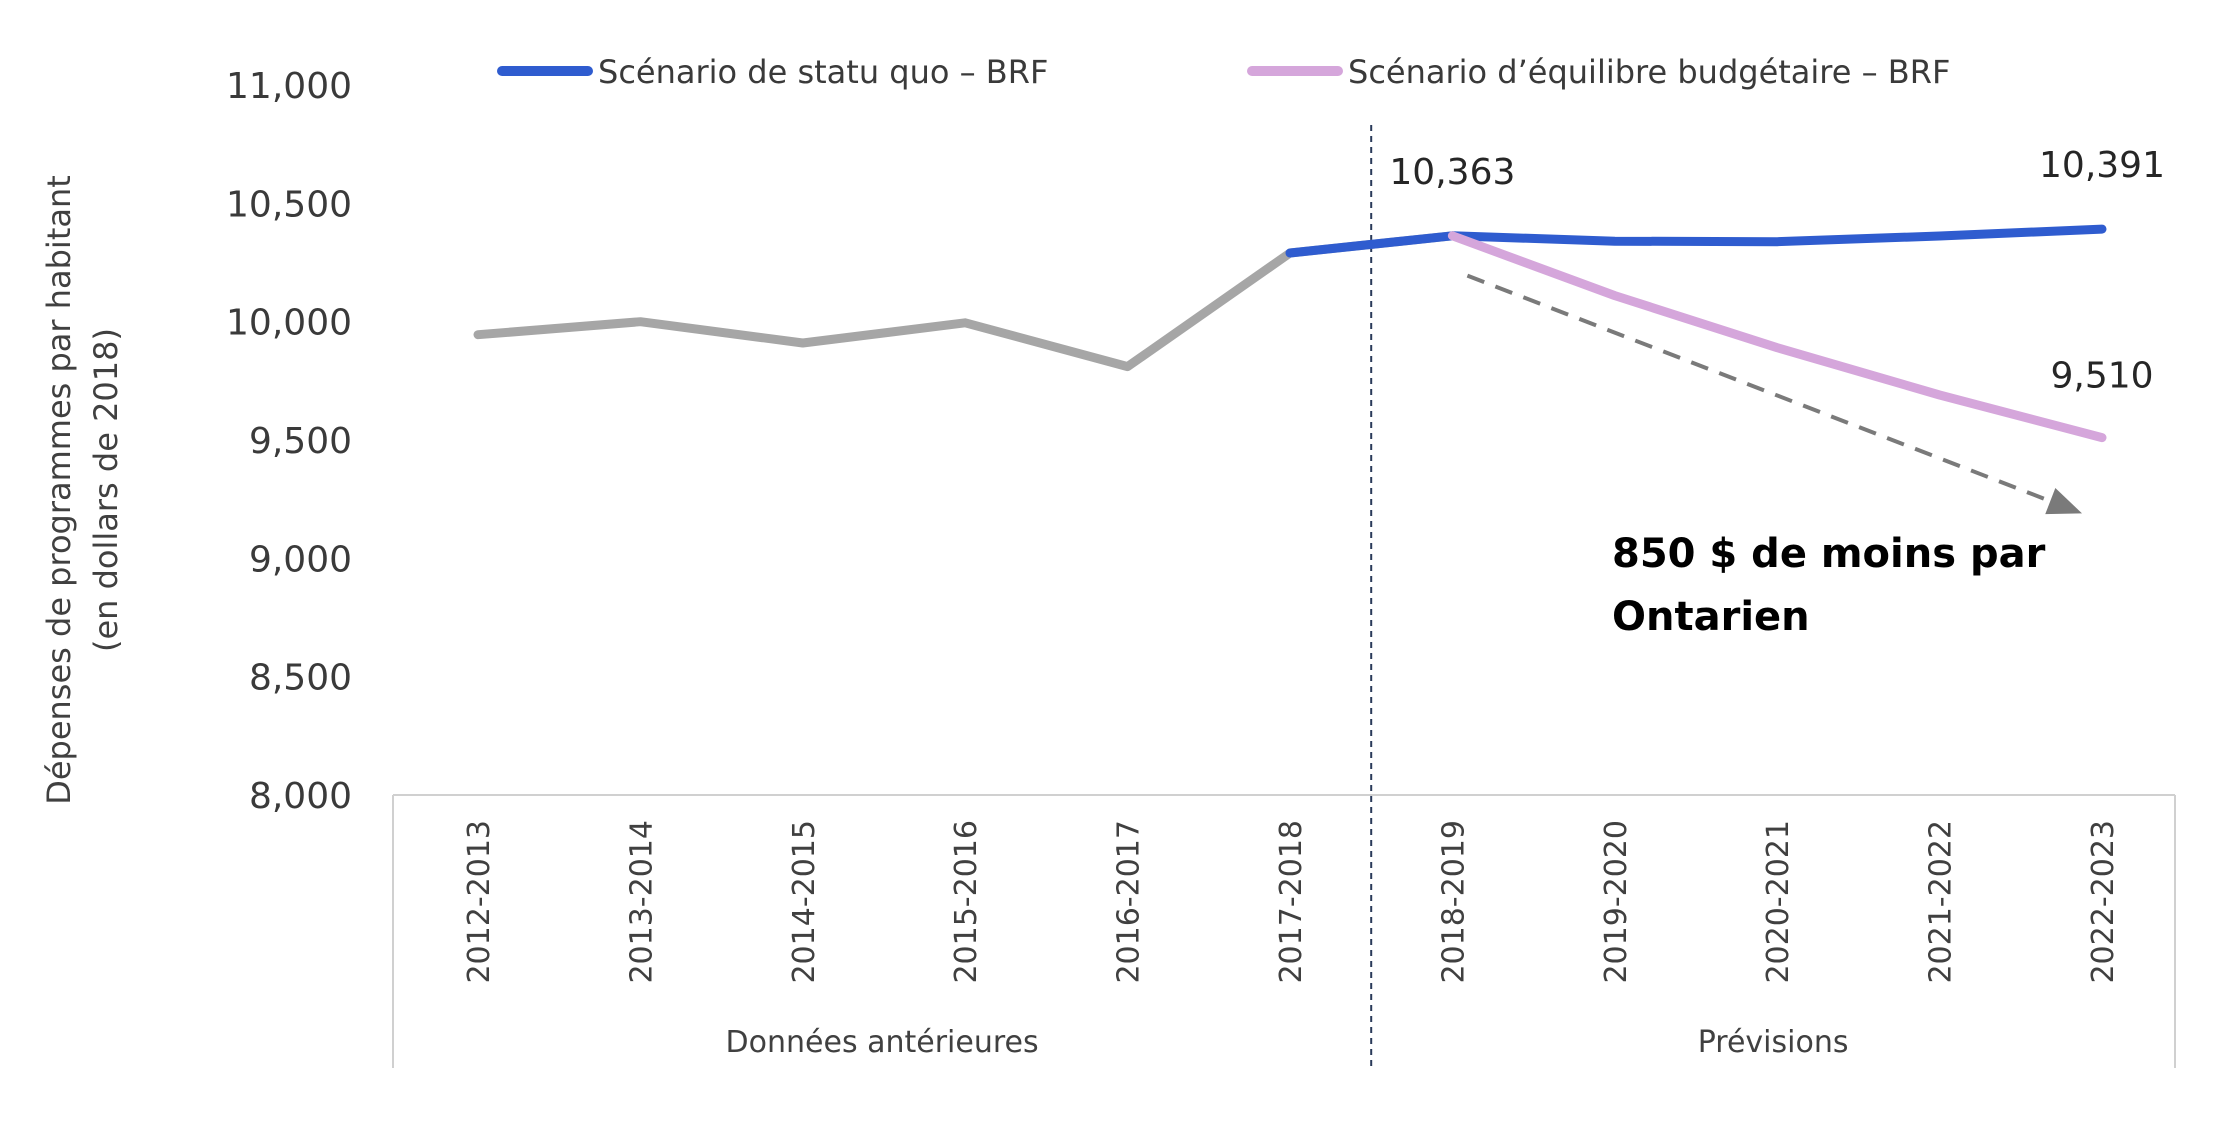 This screenshot has width=2240, height=1138. I want to click on data-label: 9,510, so click(2101, 376).